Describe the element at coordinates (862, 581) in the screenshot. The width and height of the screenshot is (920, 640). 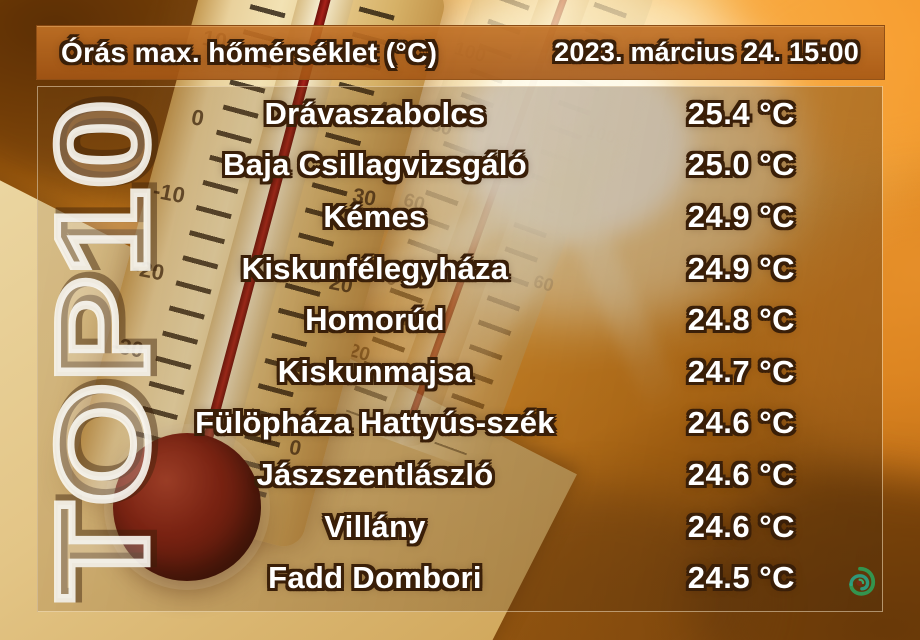
I see `spiral-logo-icon` at that location.